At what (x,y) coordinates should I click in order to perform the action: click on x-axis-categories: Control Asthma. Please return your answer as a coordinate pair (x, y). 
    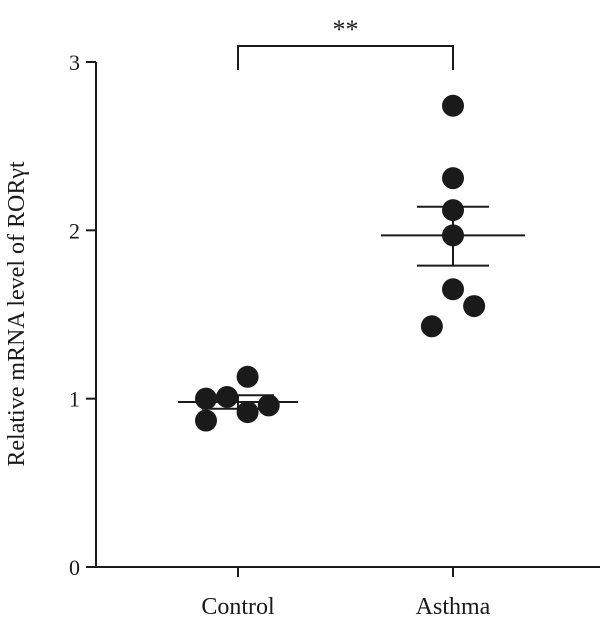
    Looking at the image, I should click on (346, 593).